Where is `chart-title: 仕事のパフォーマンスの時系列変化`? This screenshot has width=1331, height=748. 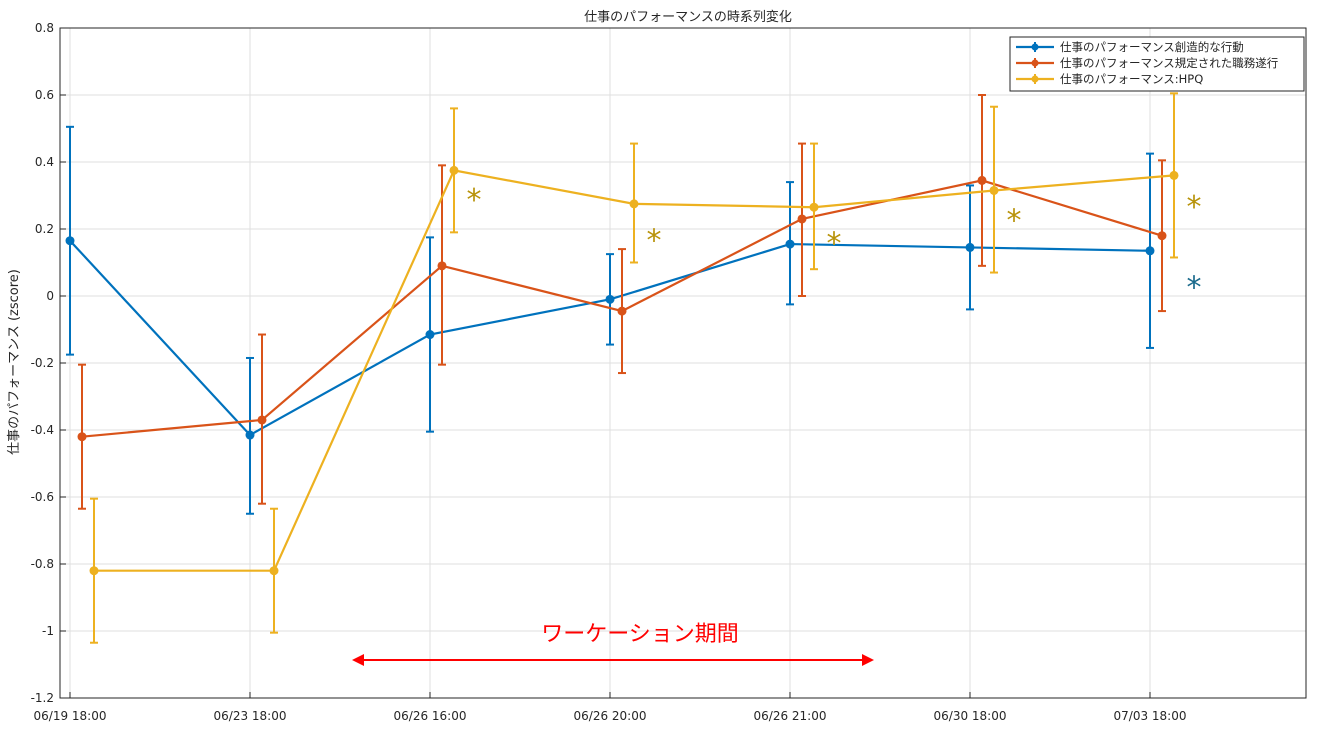
chart-title: 仕事のパフォーマンスの時系列変化 is located at coordinates (688, 17).